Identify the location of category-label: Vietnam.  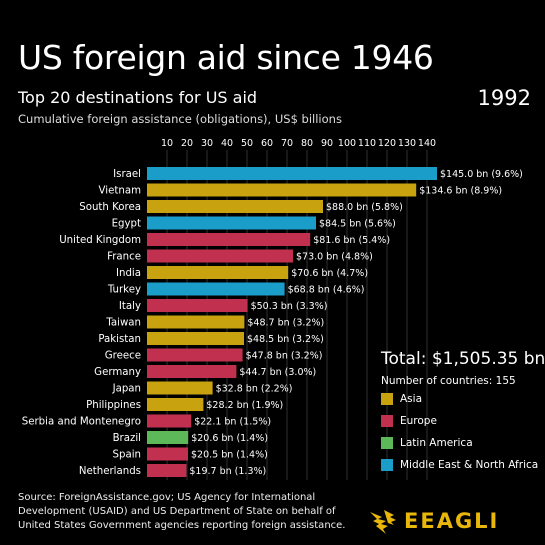
(120, 191).